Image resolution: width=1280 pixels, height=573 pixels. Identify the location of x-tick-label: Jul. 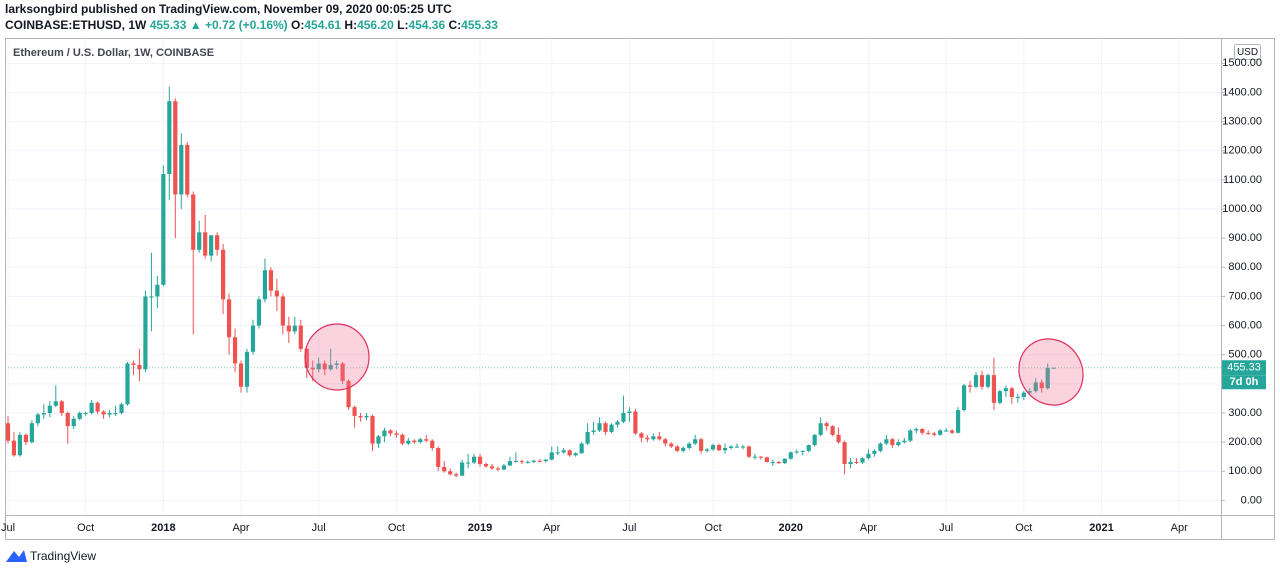
(8, 528).